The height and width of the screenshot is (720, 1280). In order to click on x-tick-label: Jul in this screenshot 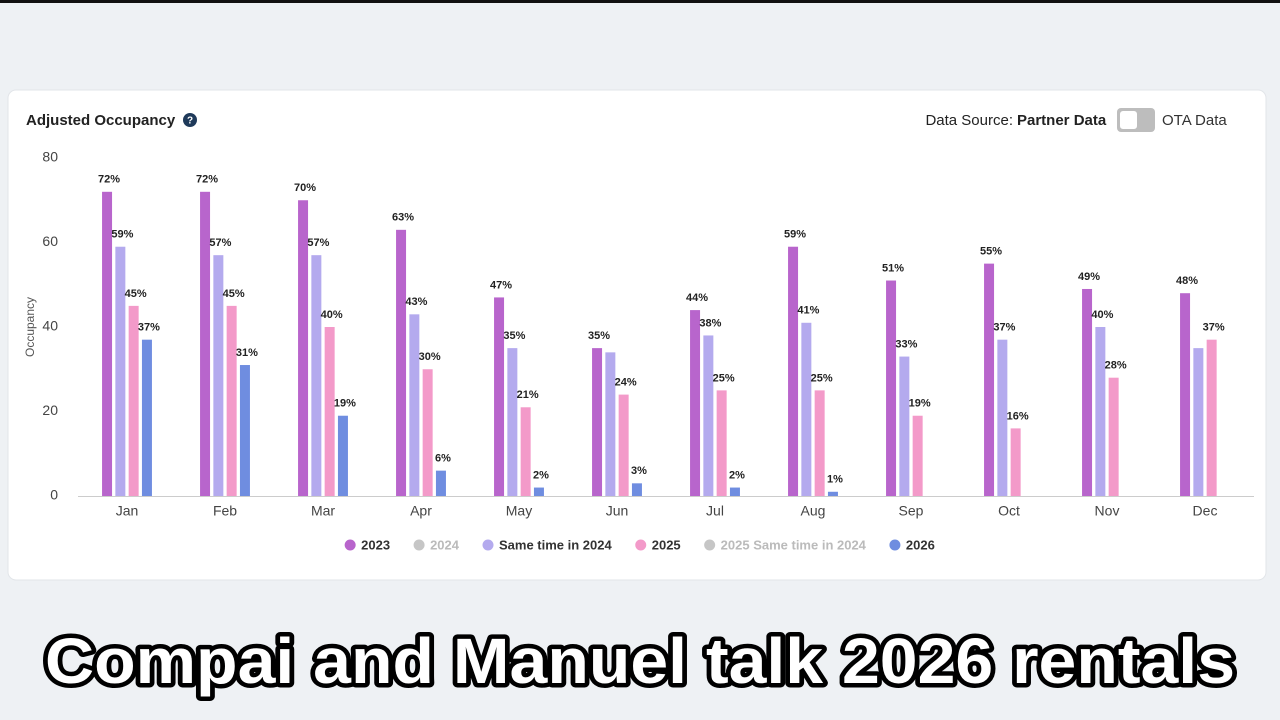, I will do `click(715, 511)`.